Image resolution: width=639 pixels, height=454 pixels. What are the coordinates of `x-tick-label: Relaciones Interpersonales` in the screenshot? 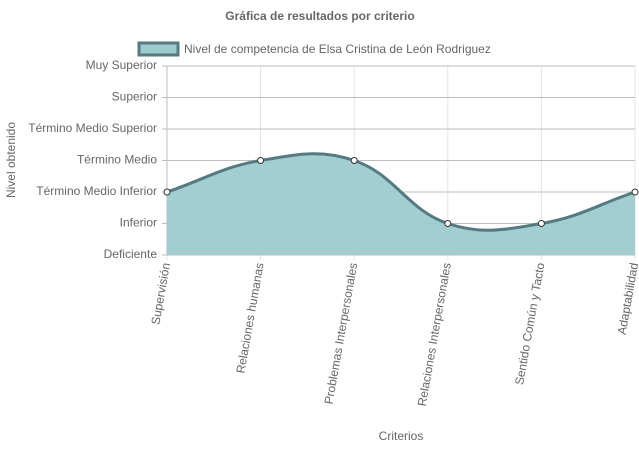 It's located at (434, 335).